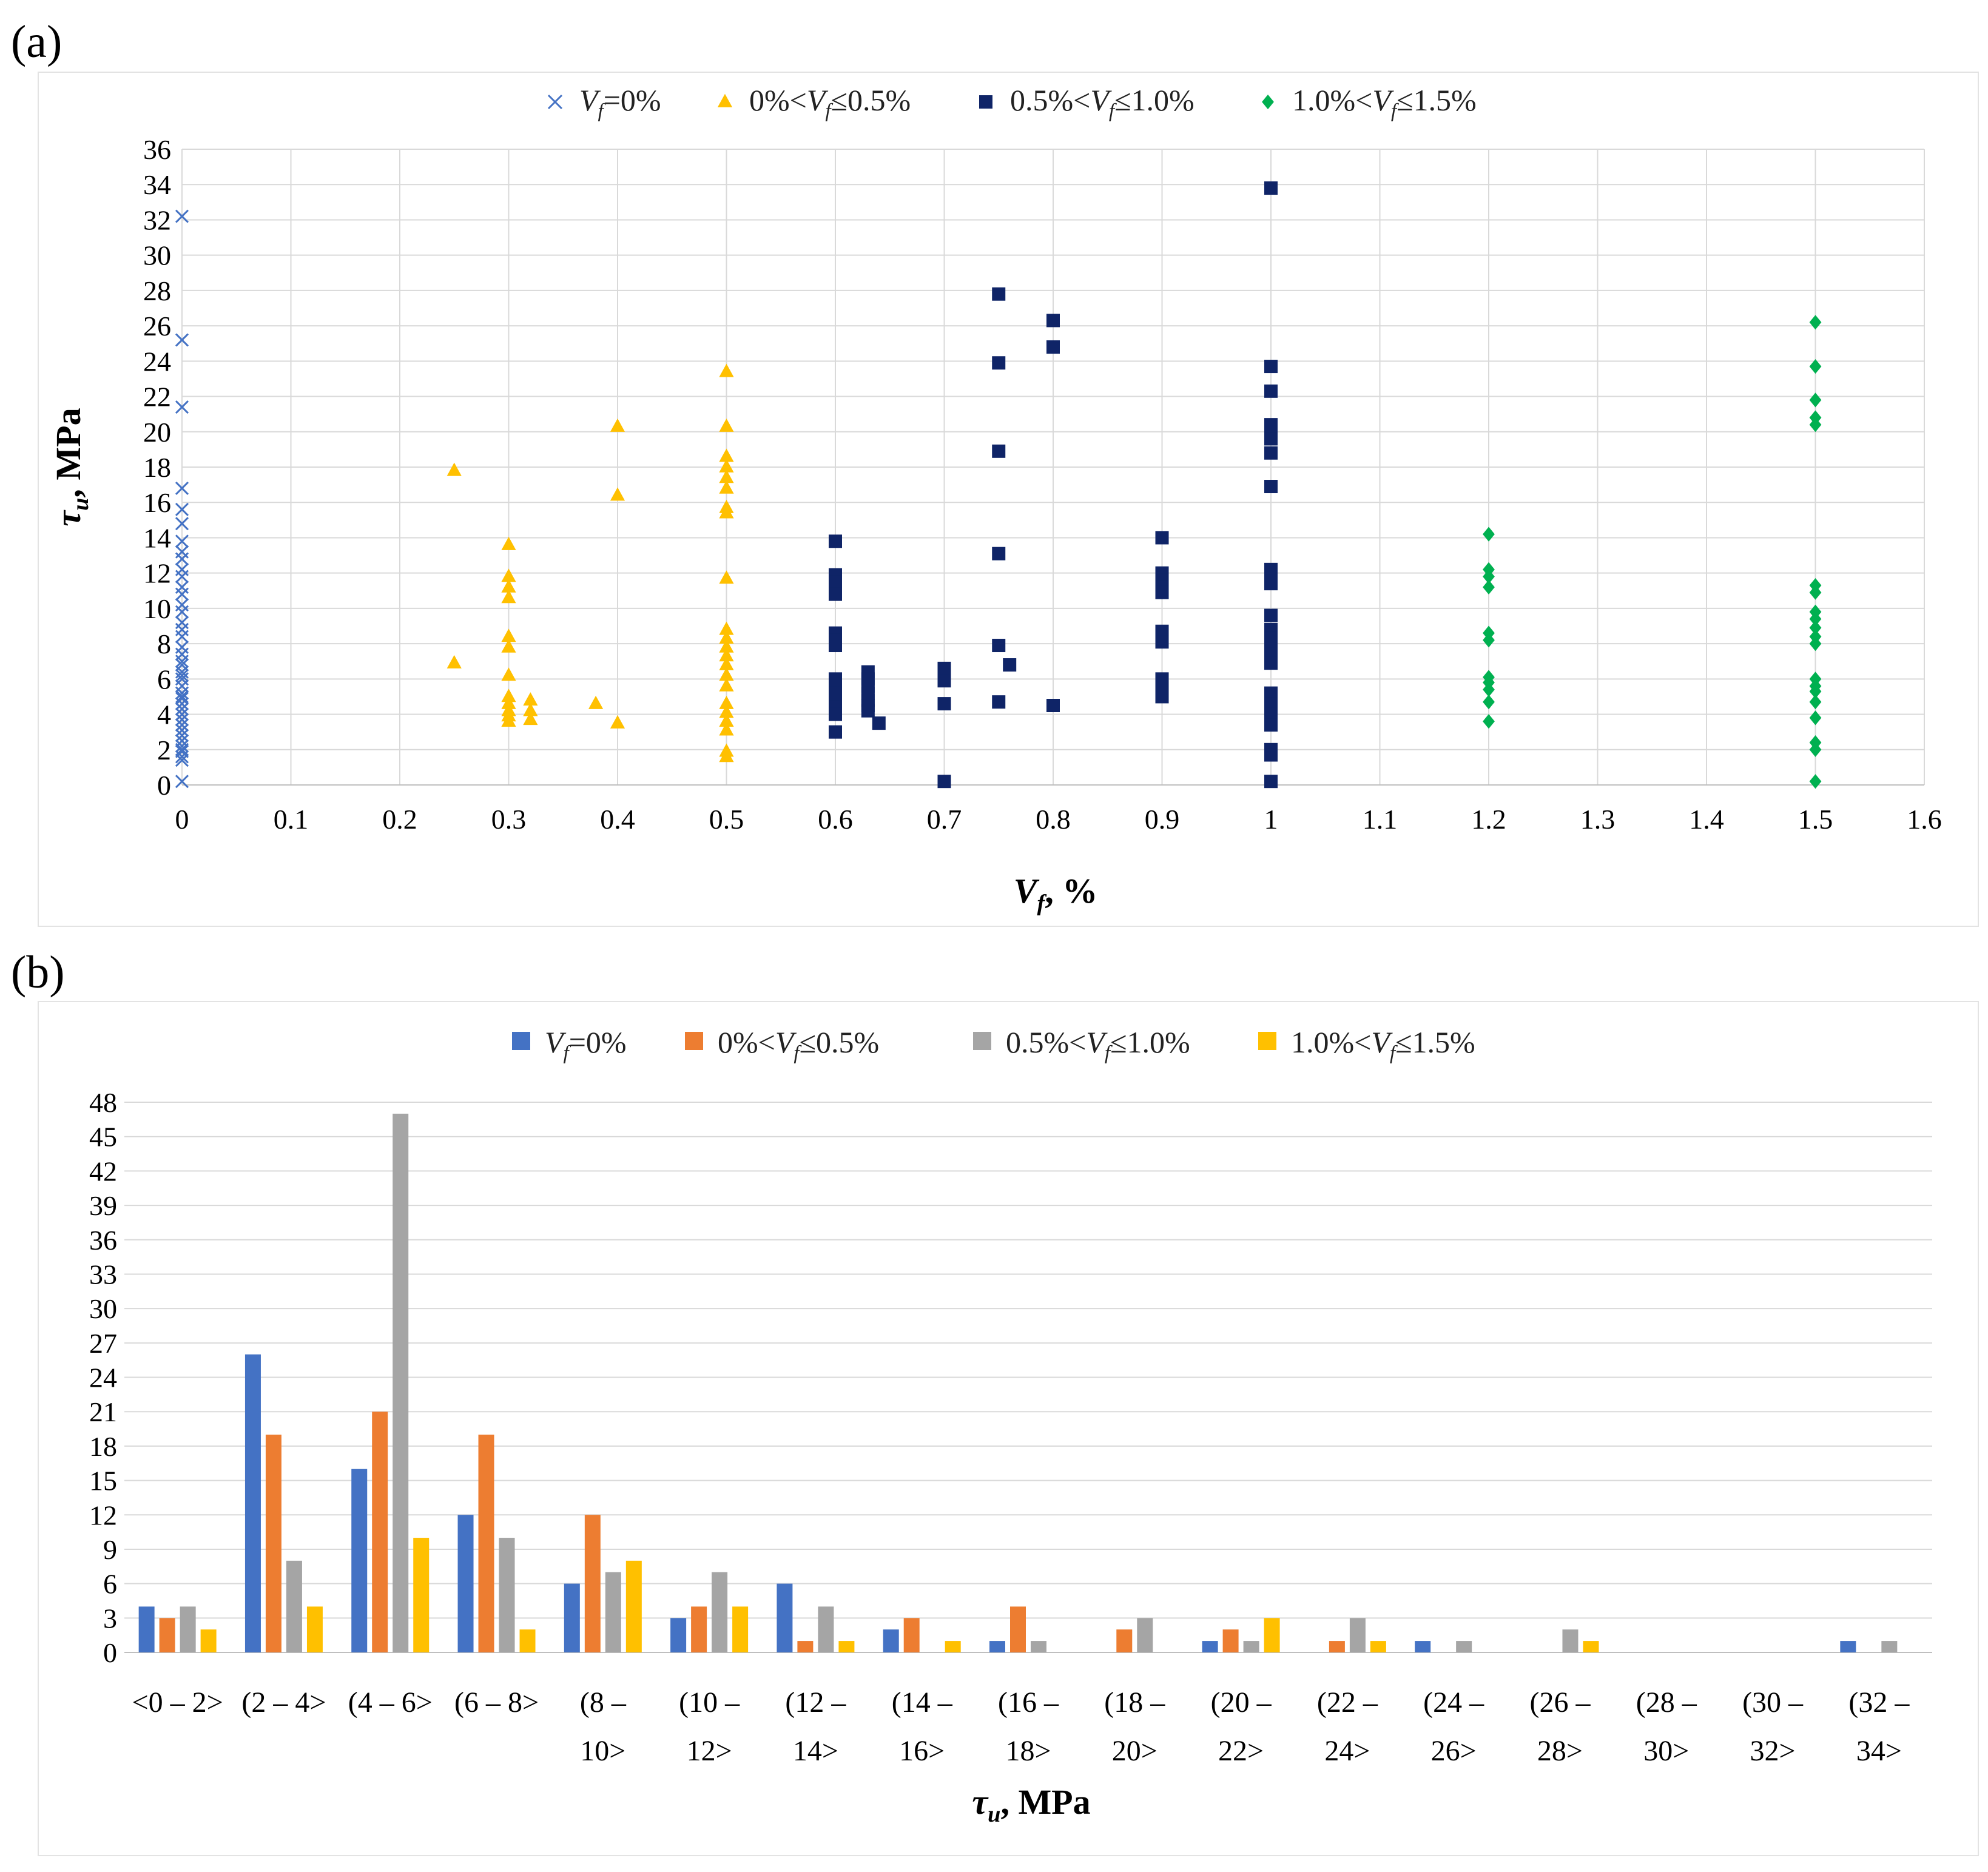  What do you see at coordinates (1028, 1751) in the screenshot?
I see `category-label: 18>` at bounding box center [1028, 1751].